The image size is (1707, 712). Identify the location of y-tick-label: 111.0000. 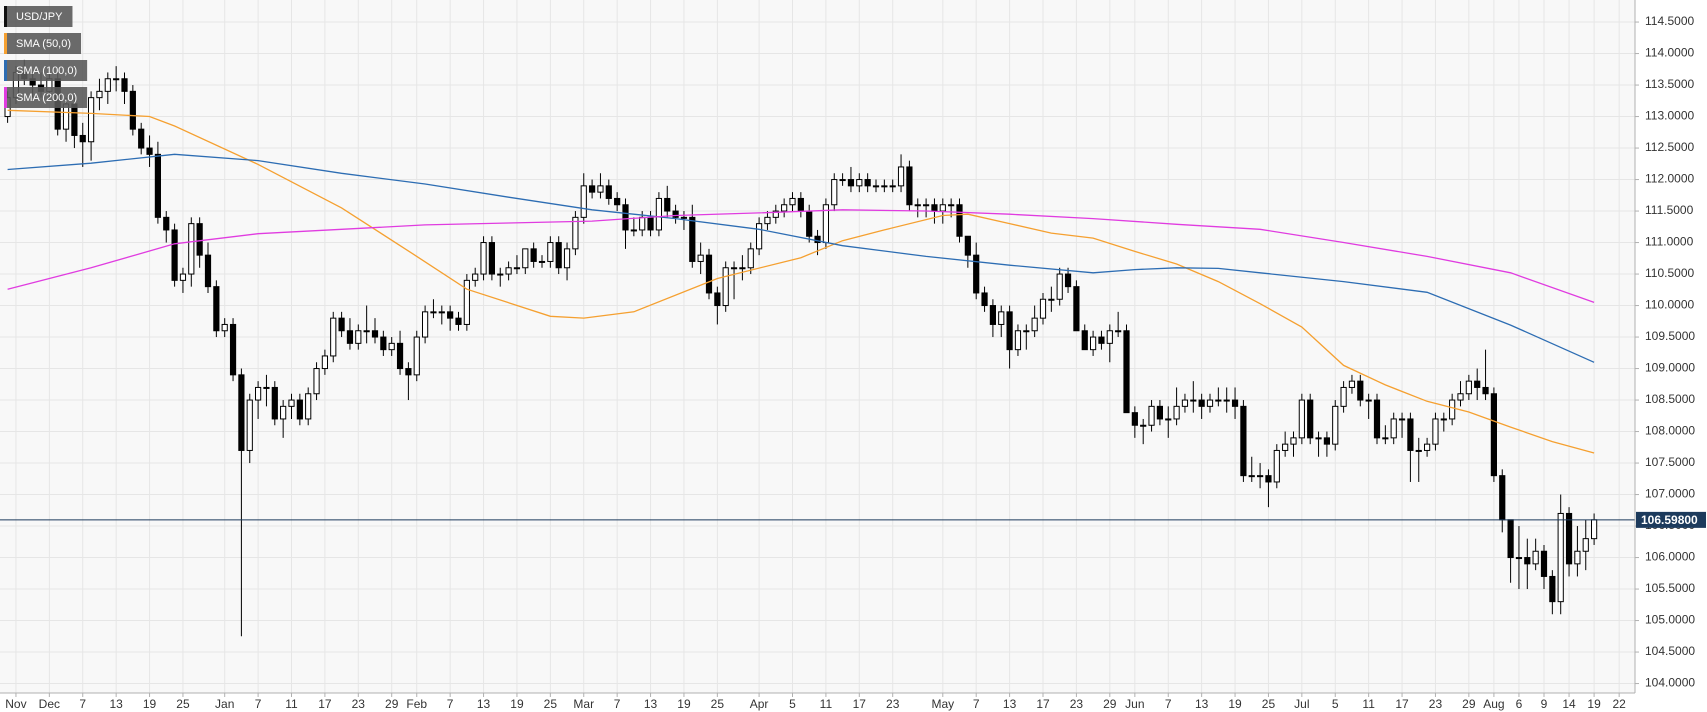
(1669, 242).